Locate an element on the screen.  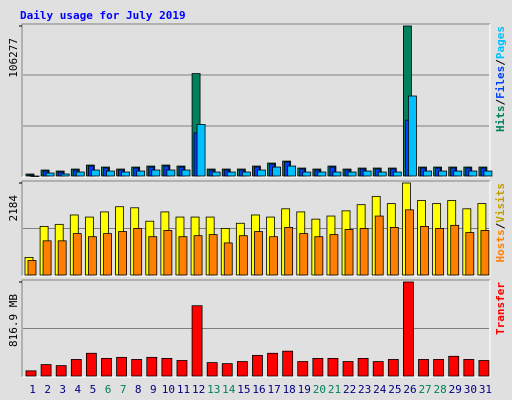
x-tick-label: 8 is located at coordinates (138, 389).